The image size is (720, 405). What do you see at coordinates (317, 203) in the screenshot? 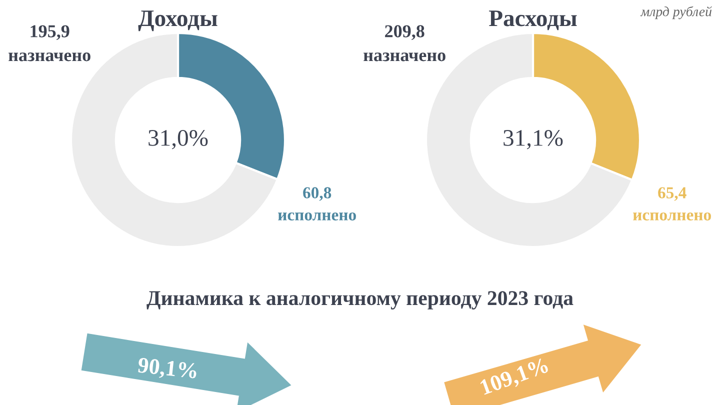
I see `text: 60,8 исполнено` at bounding box center [317, 203].